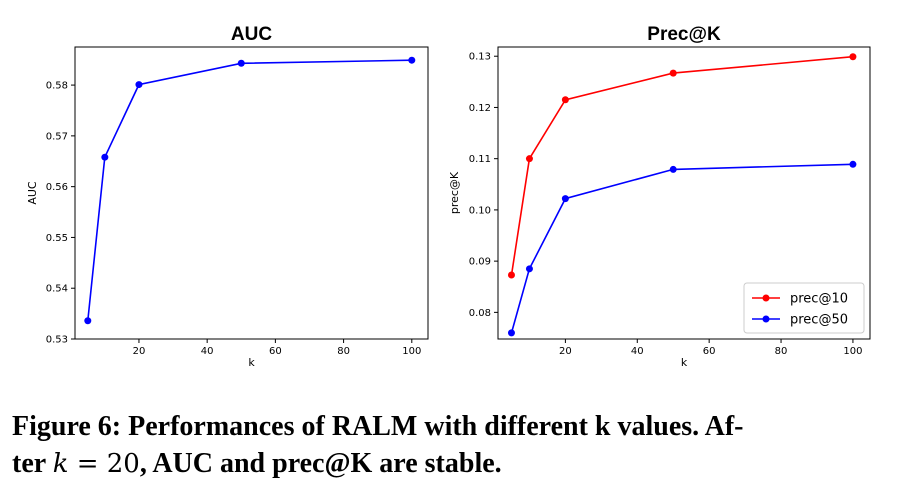 This screenshot has height=500, width=916. What do you see at coordinates (804, 308) in the screenshot?
I see `legend-box` at bounding box center [804, 308].